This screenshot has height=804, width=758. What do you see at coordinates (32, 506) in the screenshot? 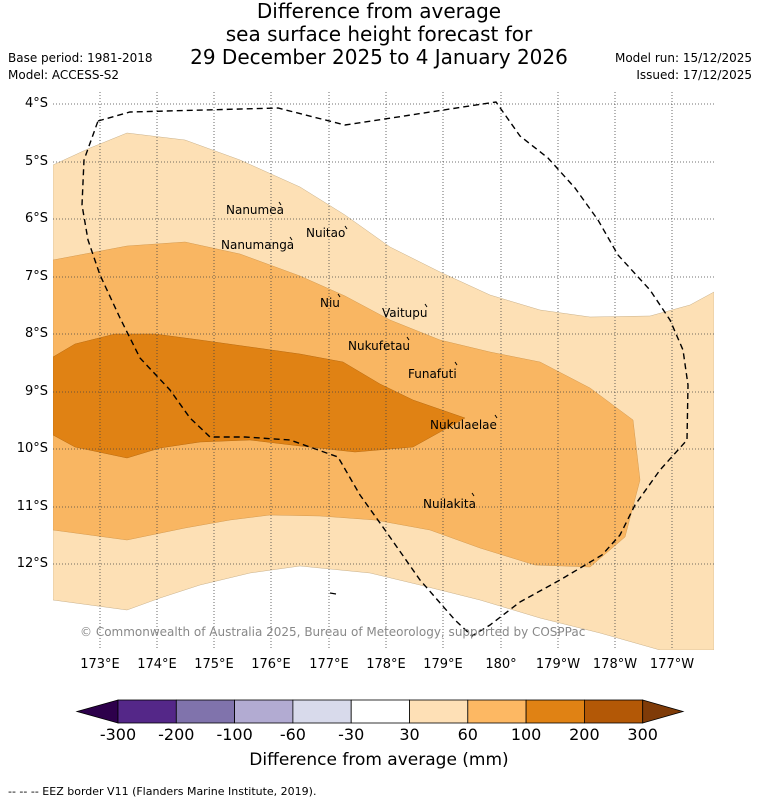
I see `latitude-label: 11°S` at bounding box center [32, 506].